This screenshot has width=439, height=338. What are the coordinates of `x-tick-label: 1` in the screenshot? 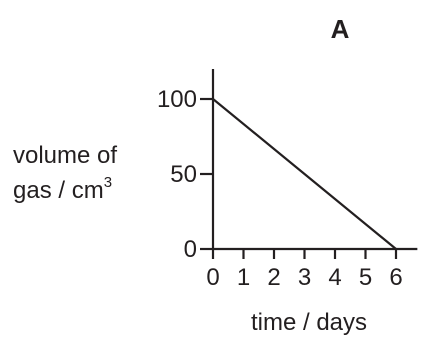 It's located at (243, 277).